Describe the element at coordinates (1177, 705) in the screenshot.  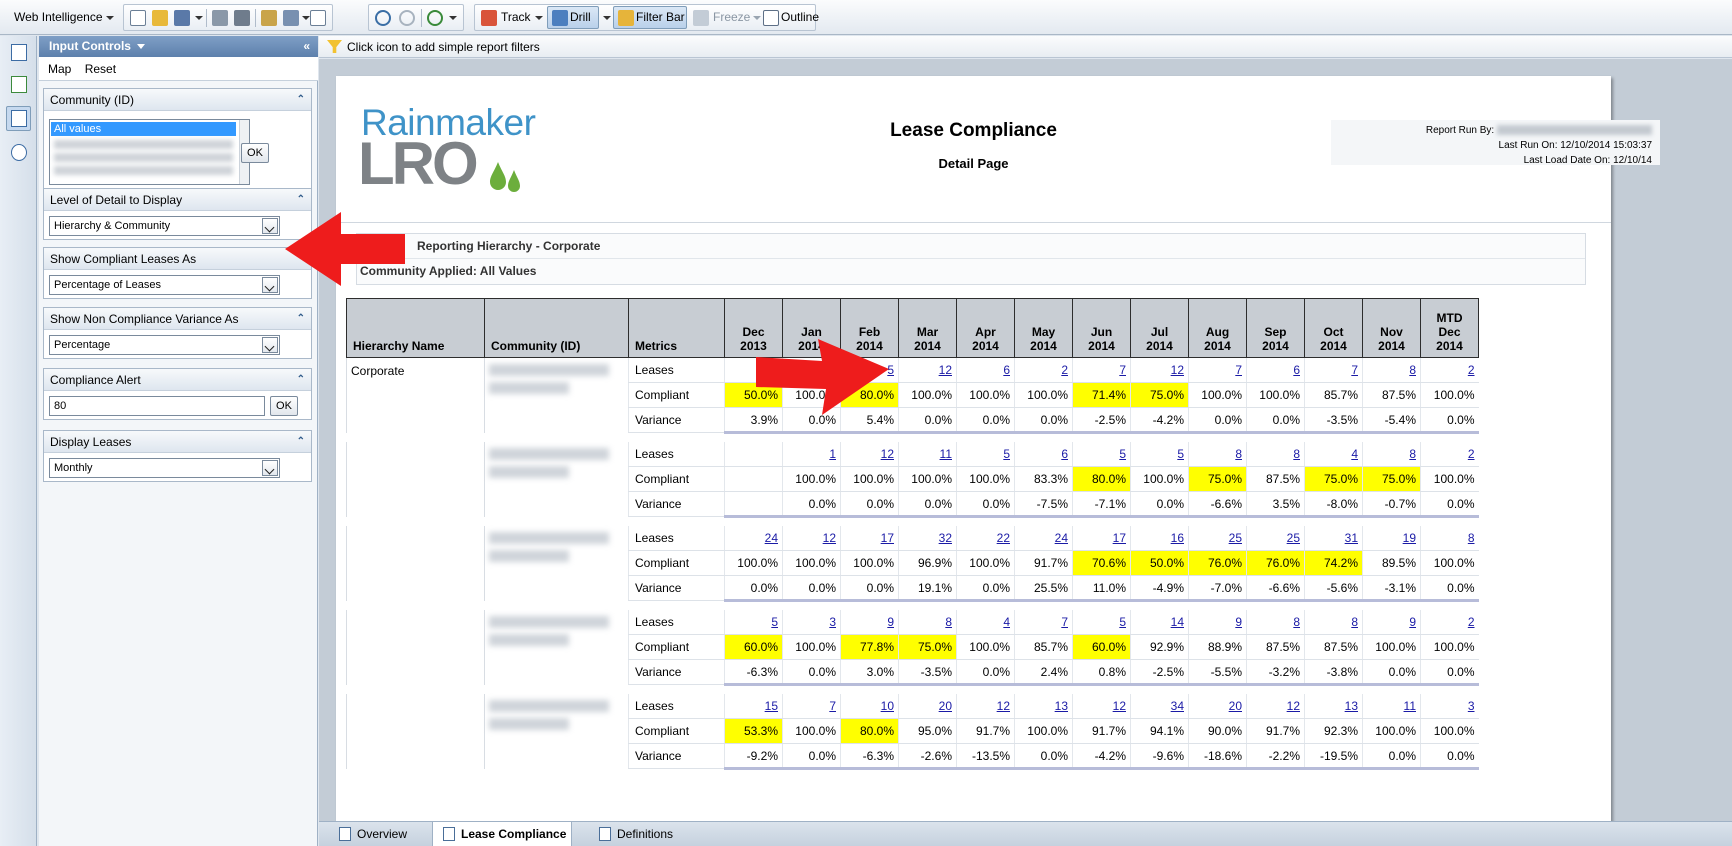
I see `lease-count-link: 34` at that location.